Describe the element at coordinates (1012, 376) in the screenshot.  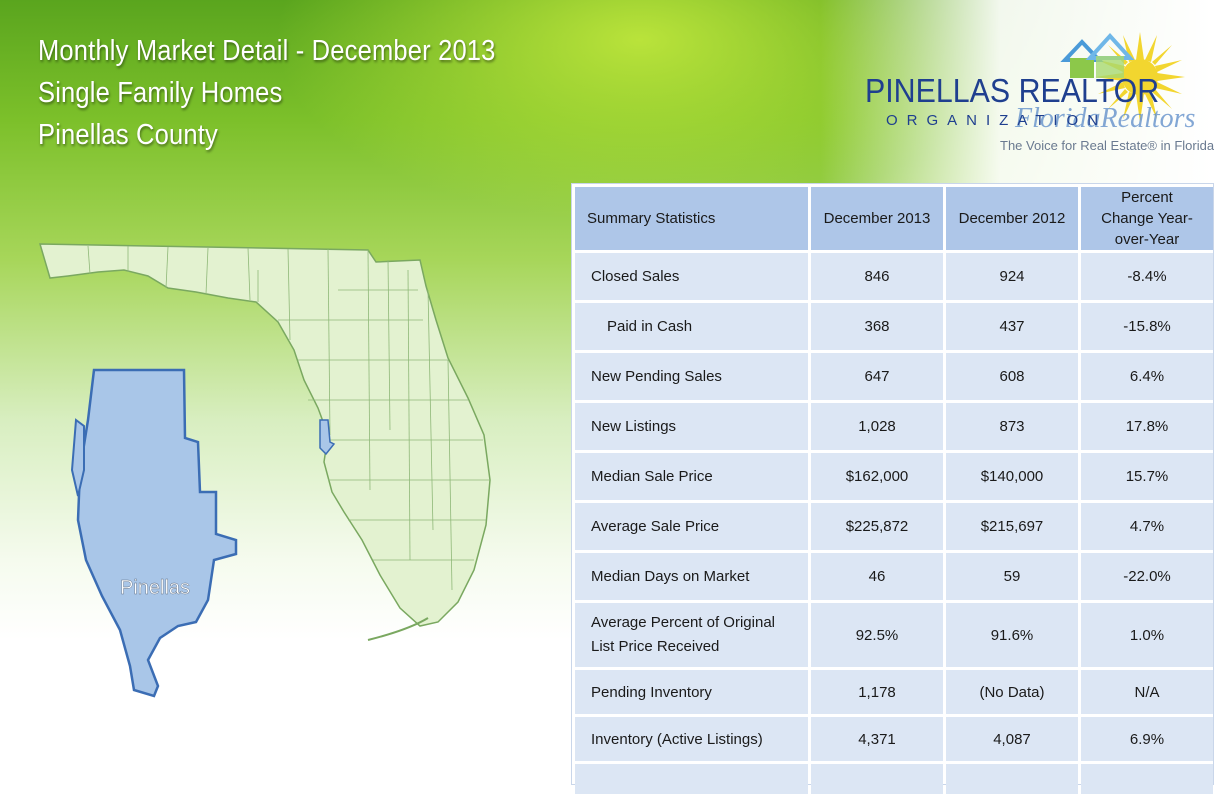
I see `row-previous: 608` at that location.